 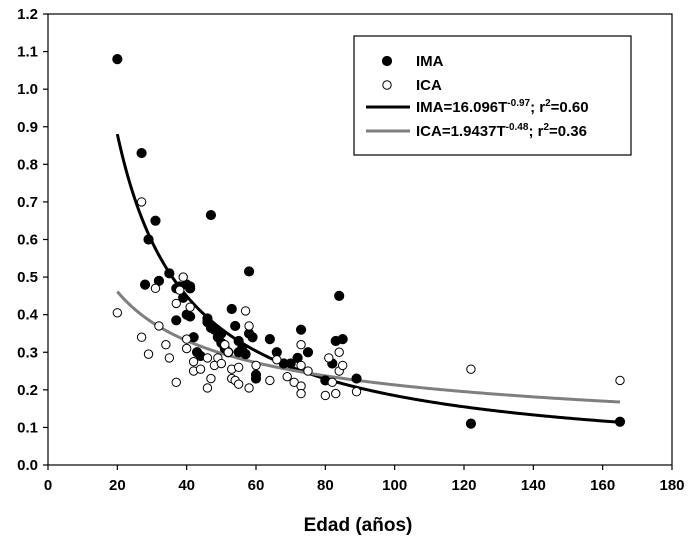 What do you see at coordinates (27, 427) in the screenshot?
I see `y-tick-label: 0.1` at bounding box center [27, 427].